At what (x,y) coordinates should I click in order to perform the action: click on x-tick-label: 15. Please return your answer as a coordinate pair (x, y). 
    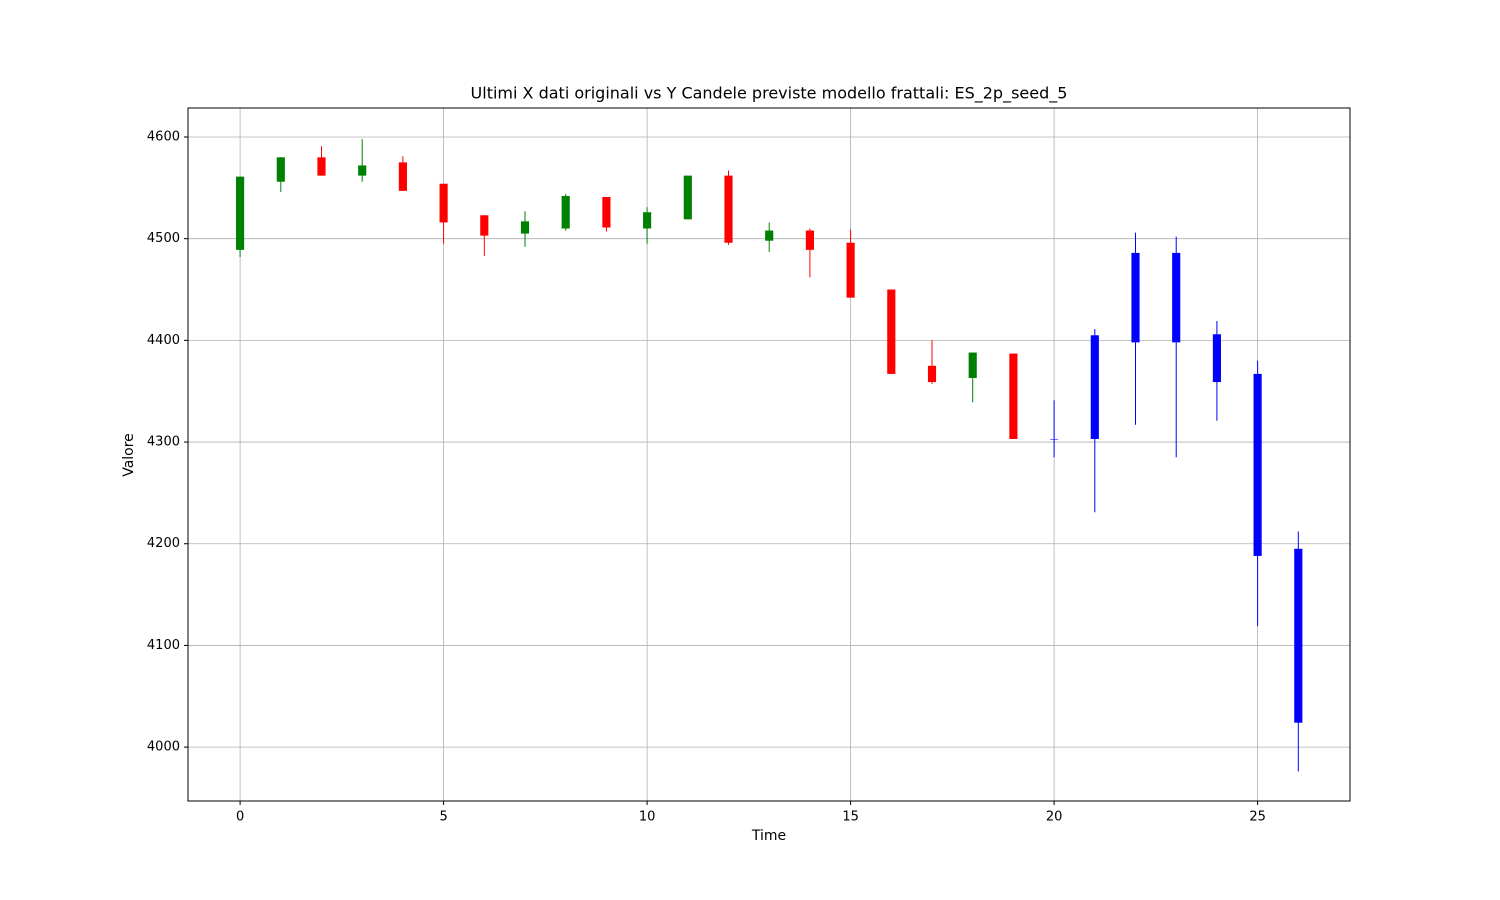
    Looking at the image, I should click on (850, 817).